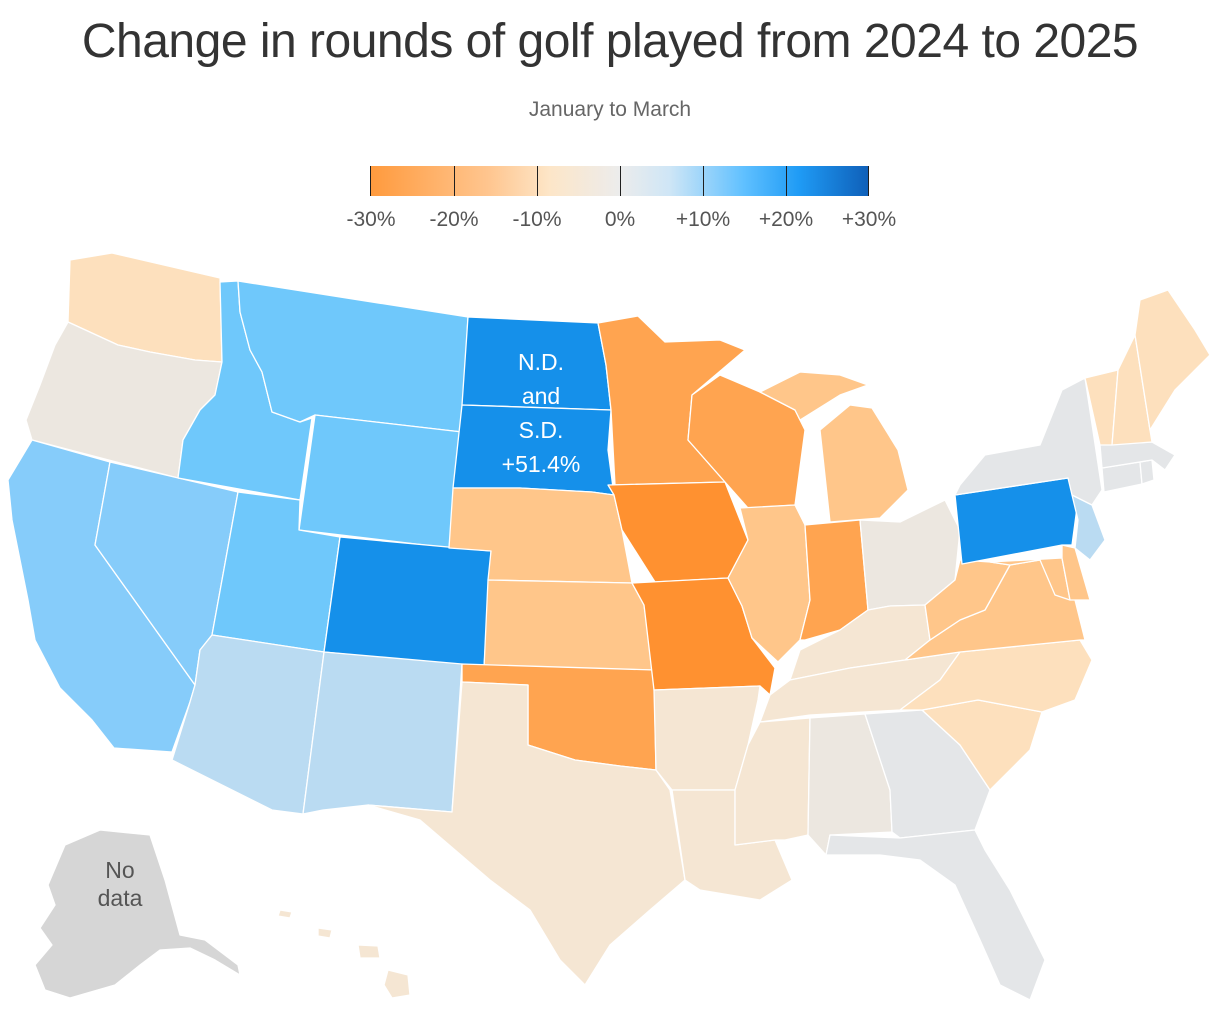 Image resolution: width=1220 pixels, height=1016 pixels. I want to click on legend-tick-label: +10%, so click(703, 219).